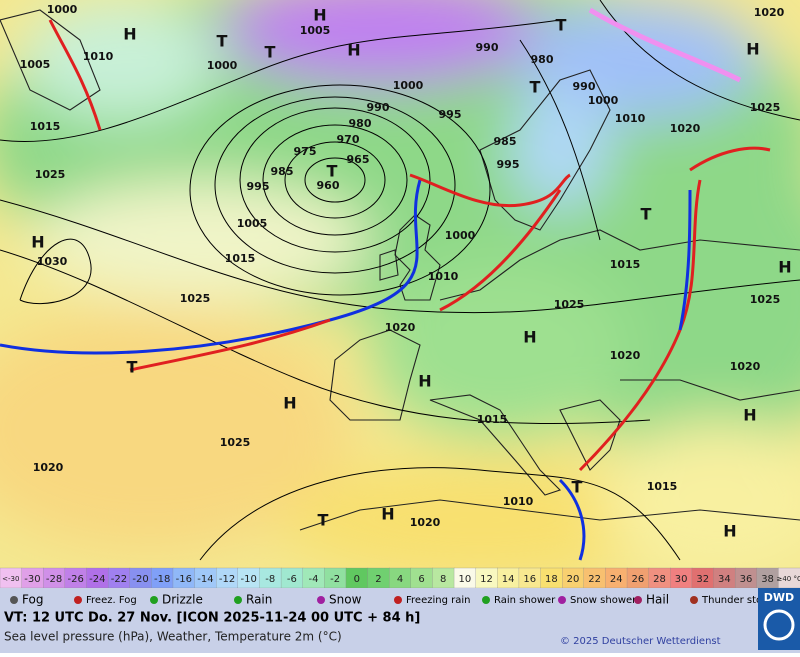 This screenshot has width=800, height=657. Describe the element at coordinates (724, 579) in the screenshot. I see `scale-label: 34` at that location.